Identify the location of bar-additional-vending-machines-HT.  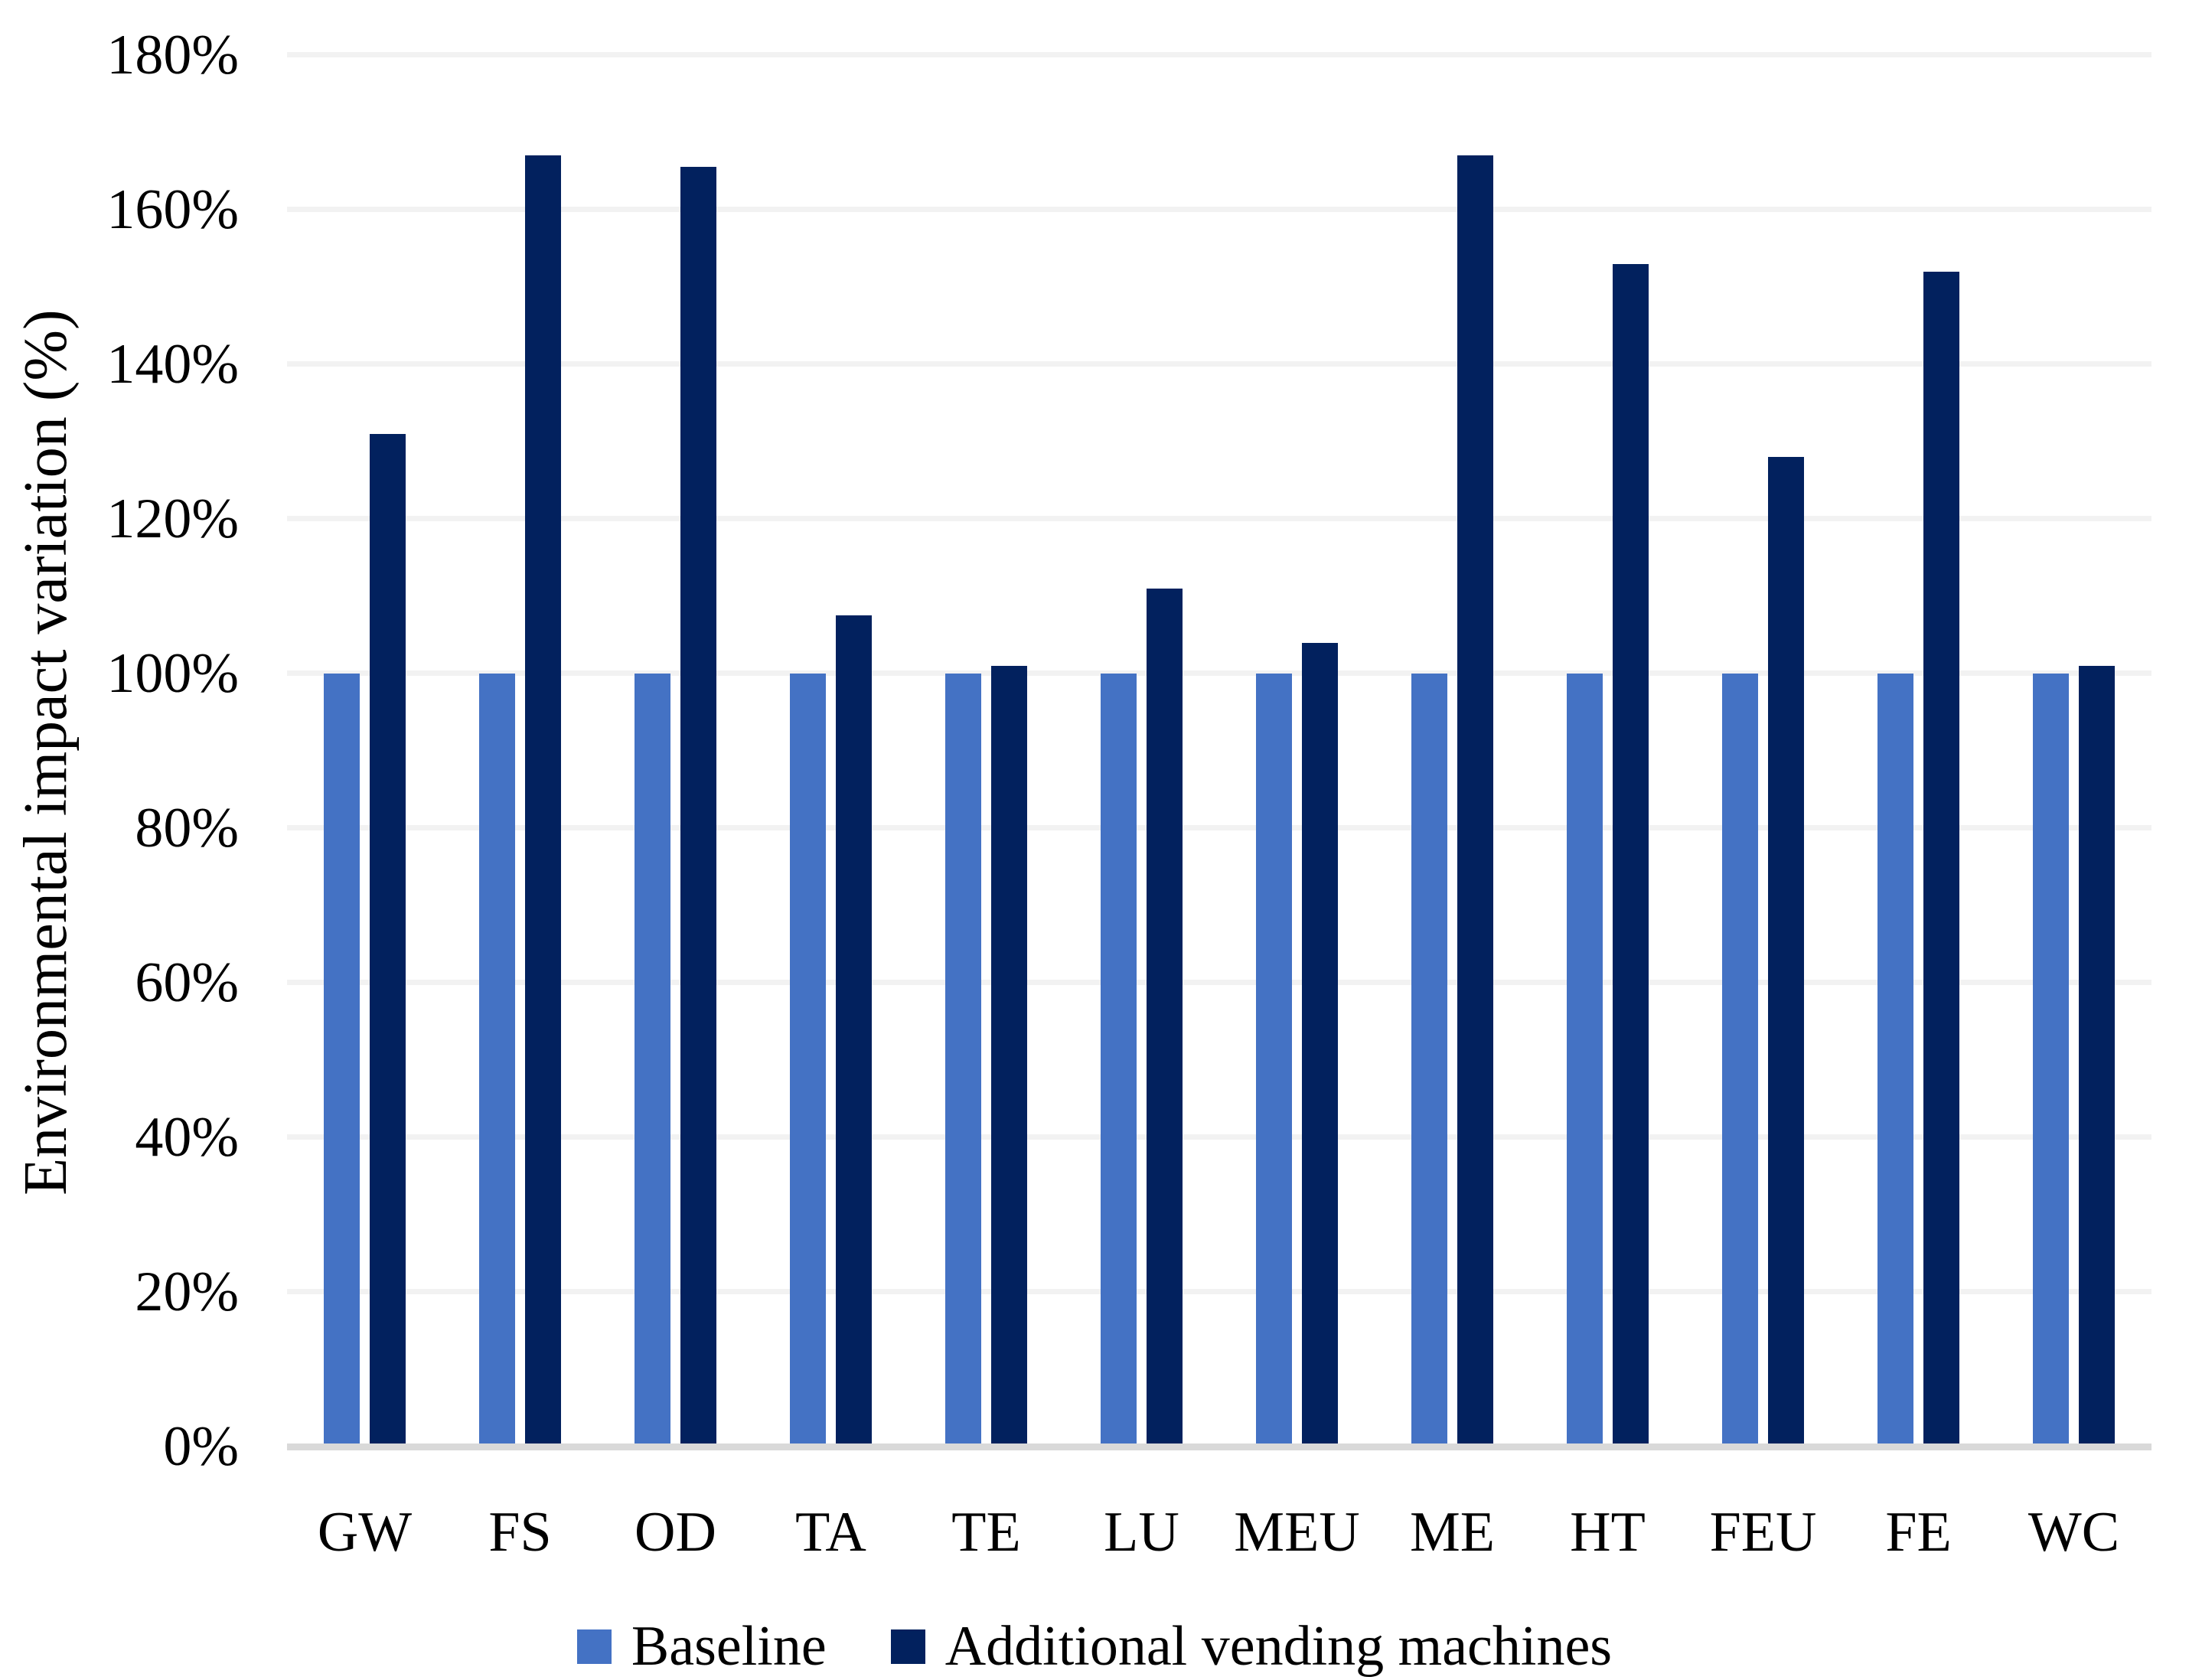
(1631, 855).